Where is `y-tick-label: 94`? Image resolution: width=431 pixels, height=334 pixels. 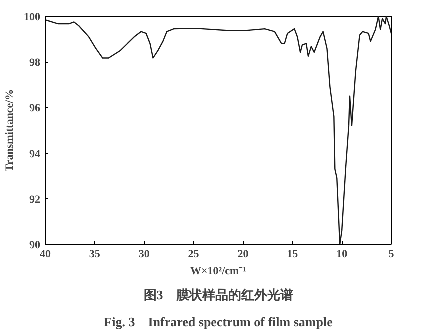
y-tick-label: 94 is located at coordinates (35, 154).